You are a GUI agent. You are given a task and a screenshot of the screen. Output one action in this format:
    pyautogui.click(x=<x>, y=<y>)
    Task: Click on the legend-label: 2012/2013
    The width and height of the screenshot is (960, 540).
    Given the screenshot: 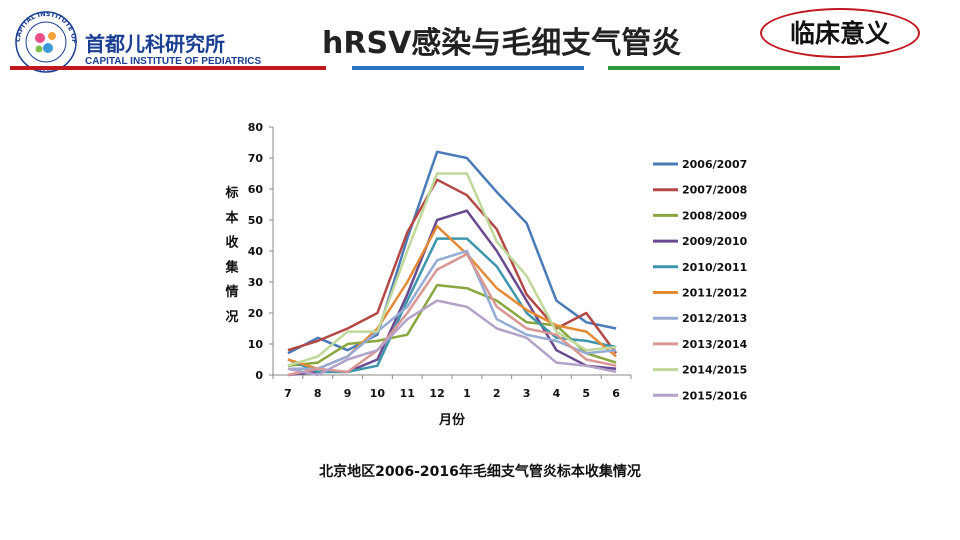 What is the action you would take?
    pyautogui.click(x=714, y=318)
    